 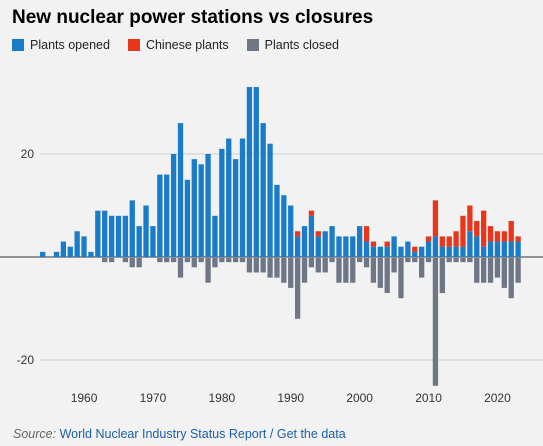 What do you see at coordinates (43, 254) in the screenshot?
I see `bar-opened-1954` at bounding box center [43, 254].